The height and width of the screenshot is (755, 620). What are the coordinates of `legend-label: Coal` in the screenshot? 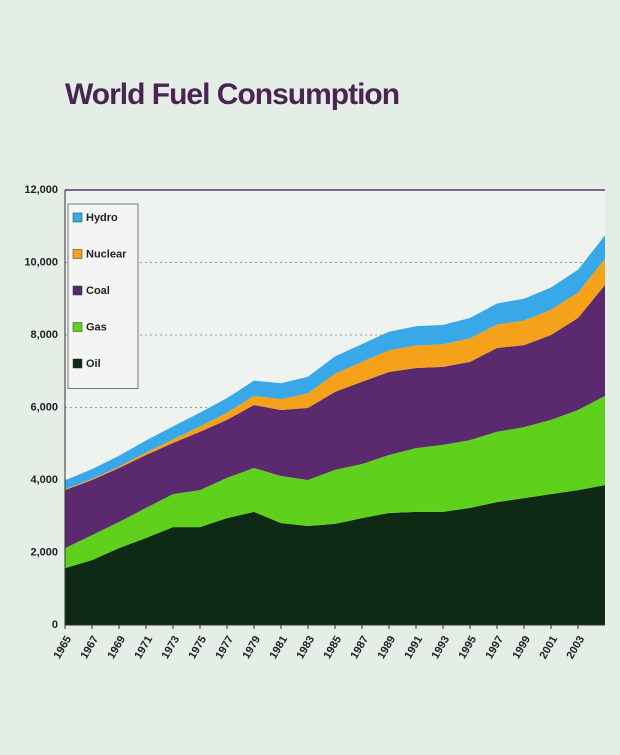 It's located at (98, 291).